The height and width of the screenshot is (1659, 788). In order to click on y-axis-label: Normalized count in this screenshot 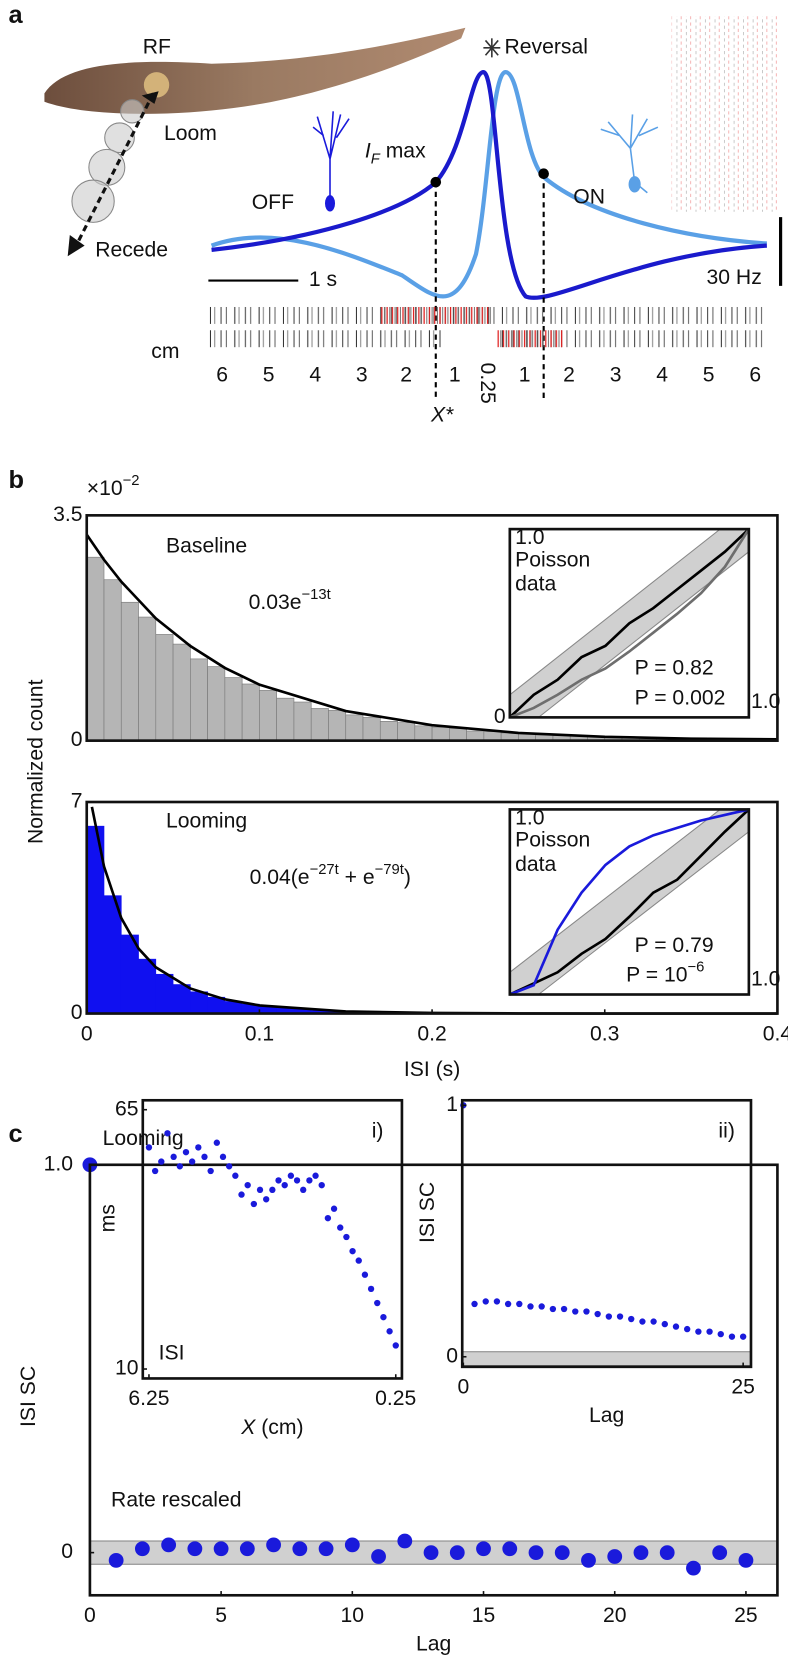, I will do `click(36, 761)`.